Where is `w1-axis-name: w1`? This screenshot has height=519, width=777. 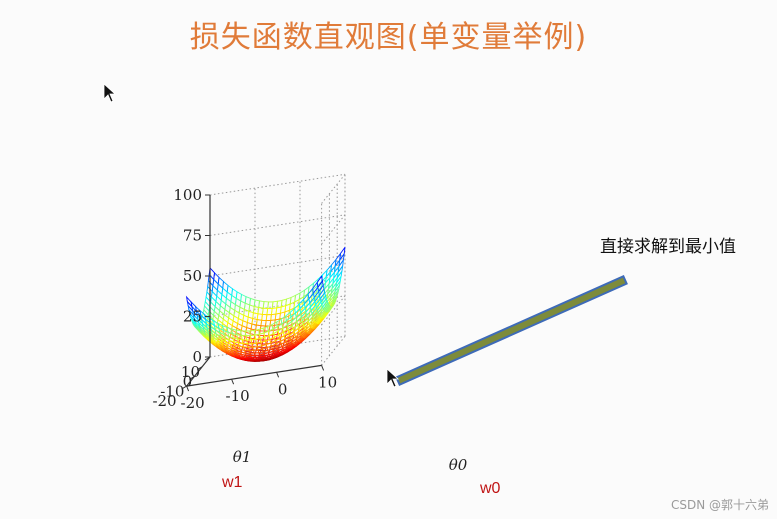
w1-axis-name: w1 is located at coordinates (232, 482).